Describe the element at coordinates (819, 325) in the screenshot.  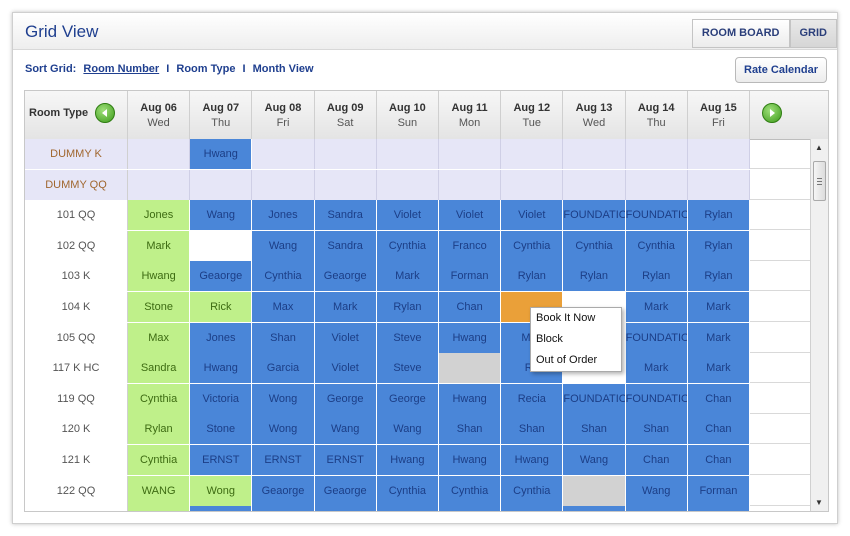
I see `vertical-scrollbar: ▲ ▼` at that location.